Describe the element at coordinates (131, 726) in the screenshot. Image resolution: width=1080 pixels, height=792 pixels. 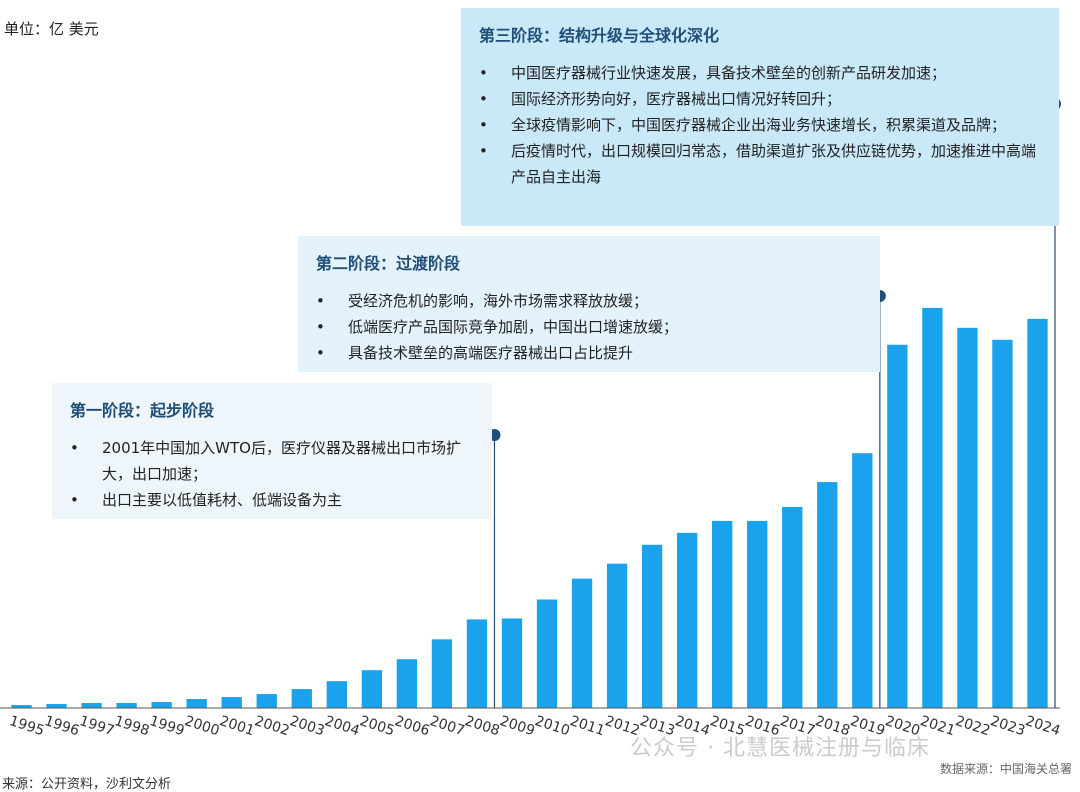
I see `x-tick-label: 1998` at that location.